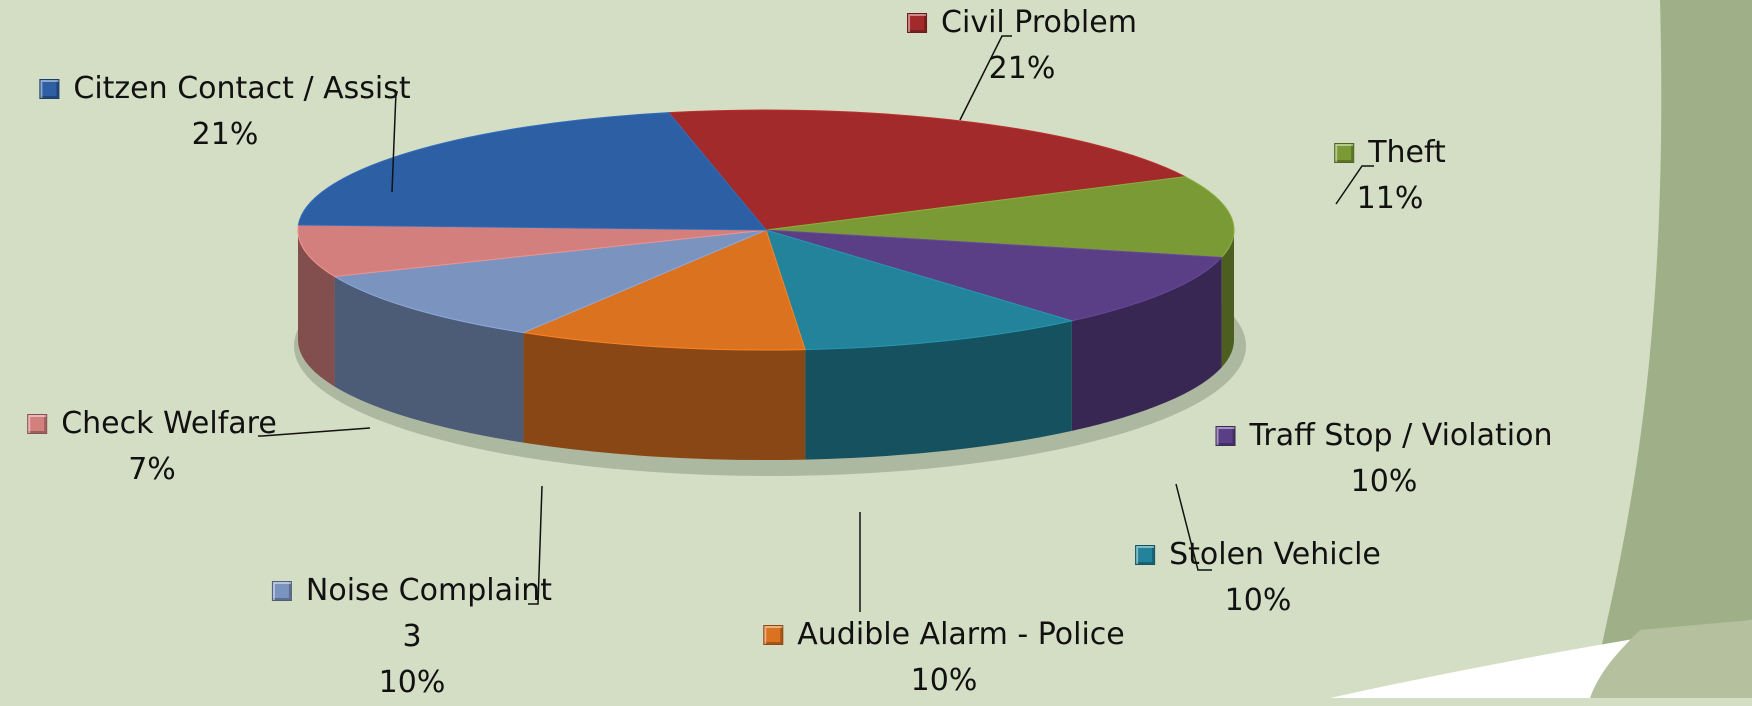  I want to click on data-label-5: Noise Complaint 3 10%, so click(412, 637).